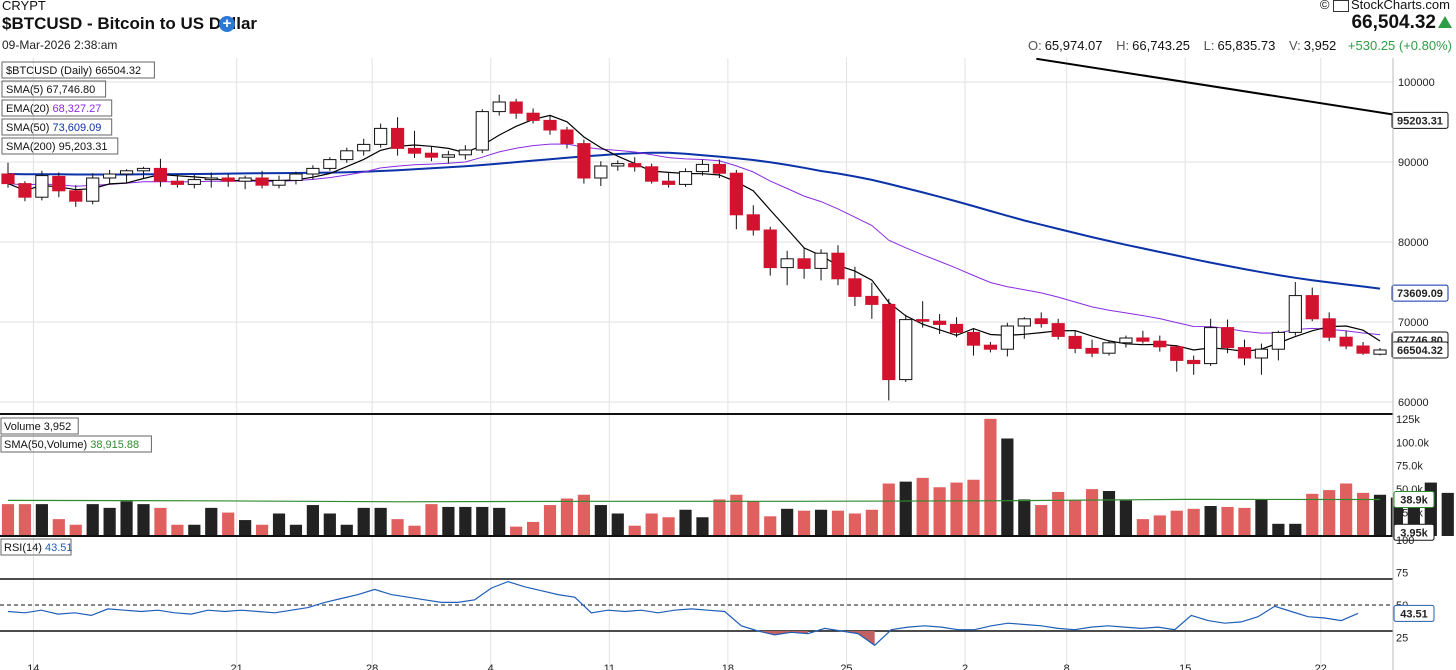  What do you see at coordinates (1209, 45) in the screenshot?
I see `low-label: L:` at bounding box center [1209, 45].